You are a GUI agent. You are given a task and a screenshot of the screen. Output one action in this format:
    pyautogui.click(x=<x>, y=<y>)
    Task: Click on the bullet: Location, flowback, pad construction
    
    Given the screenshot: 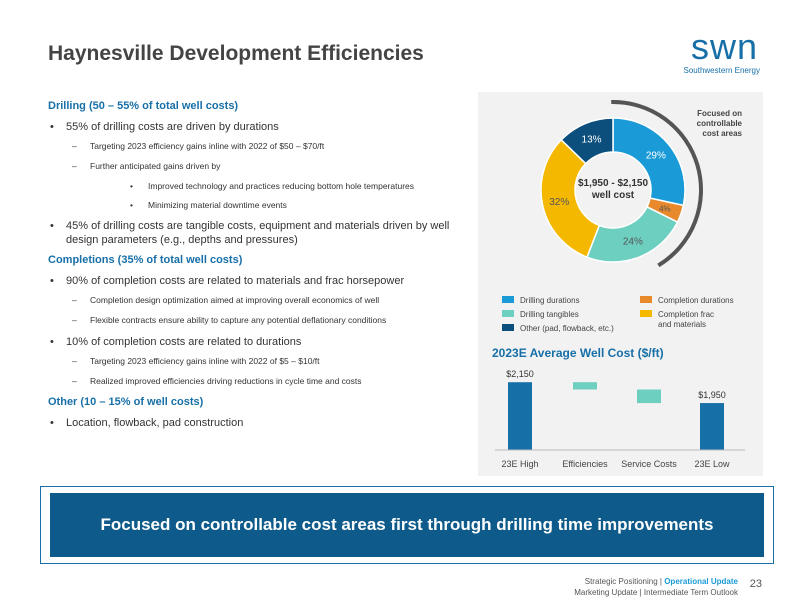 What is the action you would take?
    pyautogui.click(x=263, y=423)
    